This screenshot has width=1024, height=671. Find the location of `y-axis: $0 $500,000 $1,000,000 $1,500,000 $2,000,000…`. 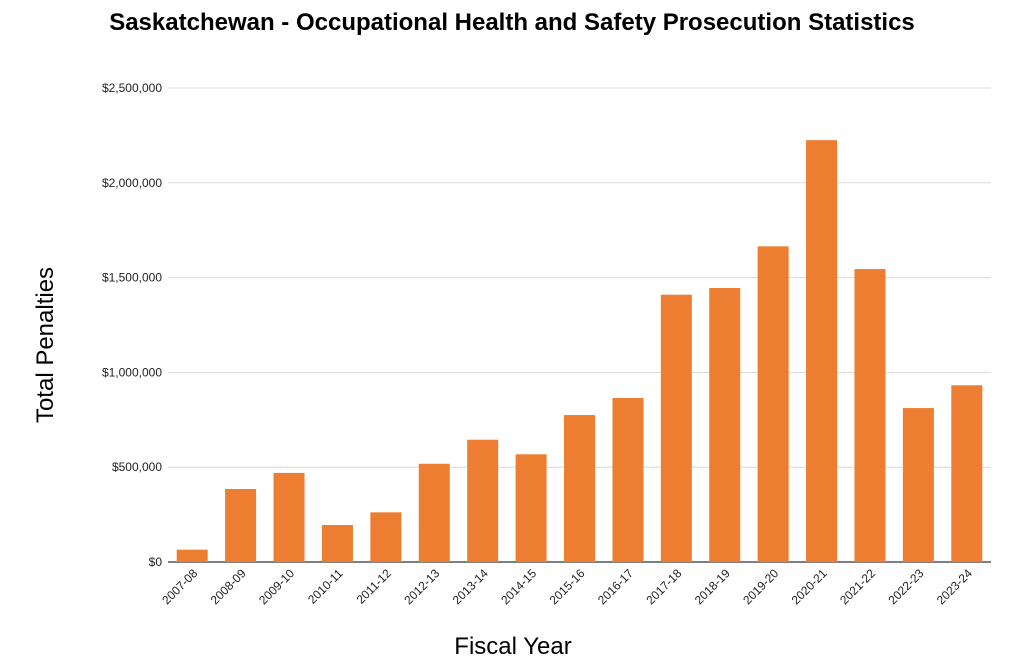

y-axis: $0 $500,000 $1,000,000 $1,500,000 $2,000,000… is located at coordinates (132, 325).